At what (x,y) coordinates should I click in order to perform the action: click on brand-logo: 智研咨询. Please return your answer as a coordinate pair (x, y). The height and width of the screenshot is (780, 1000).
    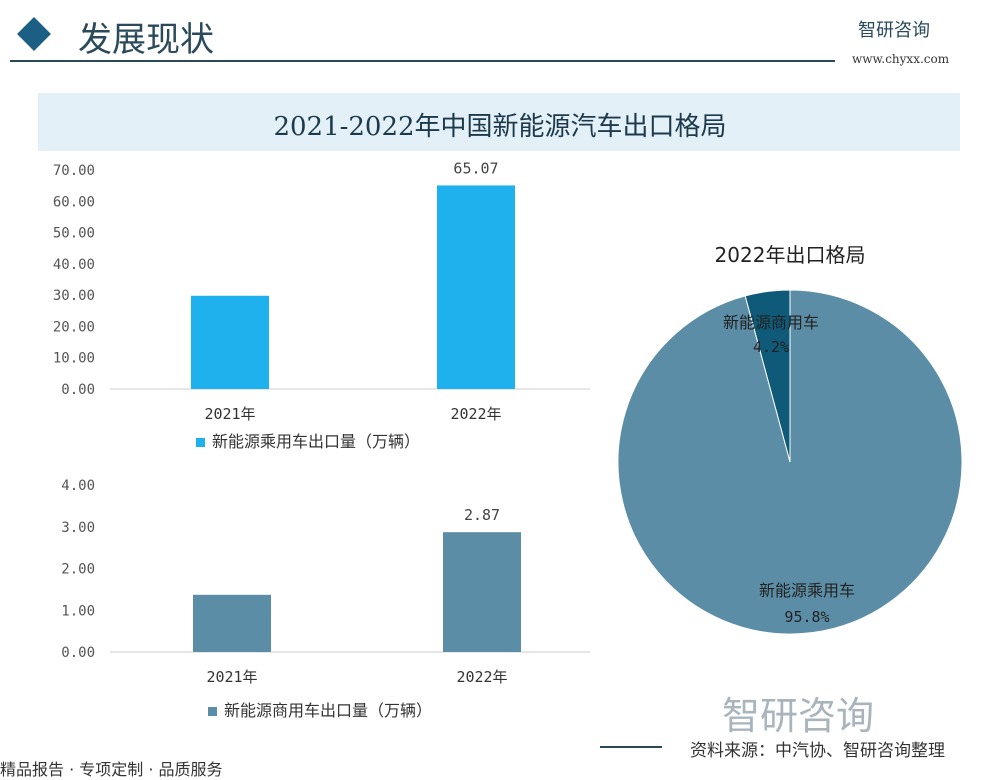
    Looking at the image, I should click on (894, 30).